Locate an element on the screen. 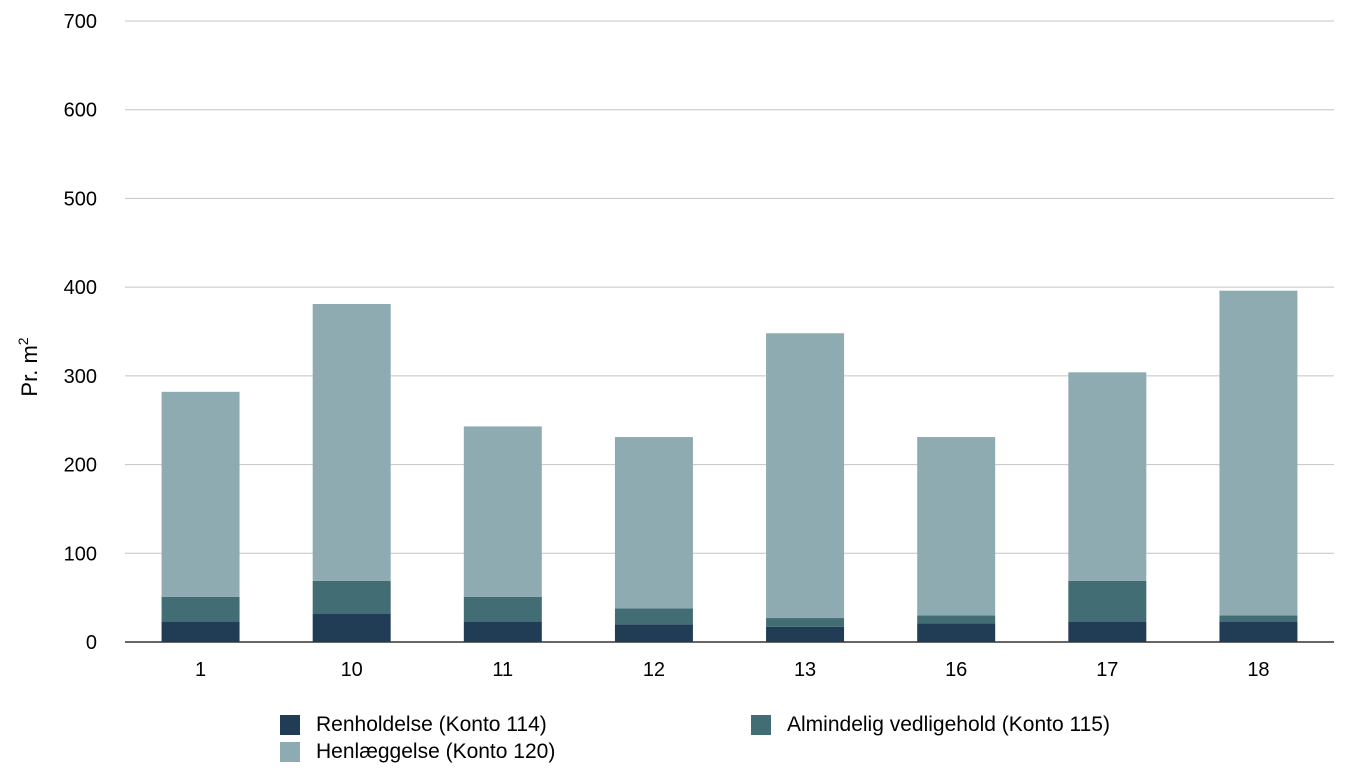  y-tick-label: 0 is located at coordinates (91, 643).